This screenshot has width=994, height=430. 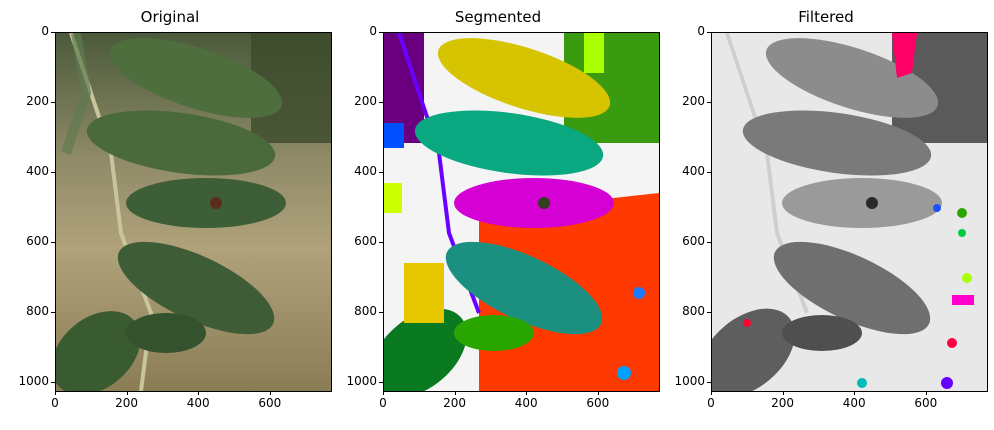 I want to click on panel-title-segmented: Segmented, so click(x=498, y=17).